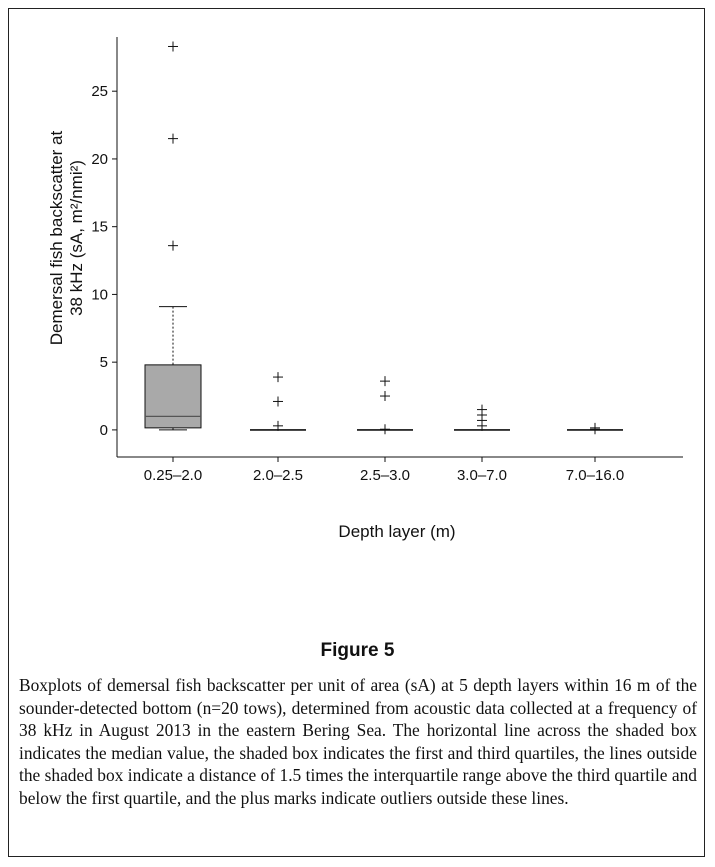  Describe the element at coordinates (173, 475) in the screenshot. I see `x-tick-label: 0.25–2.0` at that location.